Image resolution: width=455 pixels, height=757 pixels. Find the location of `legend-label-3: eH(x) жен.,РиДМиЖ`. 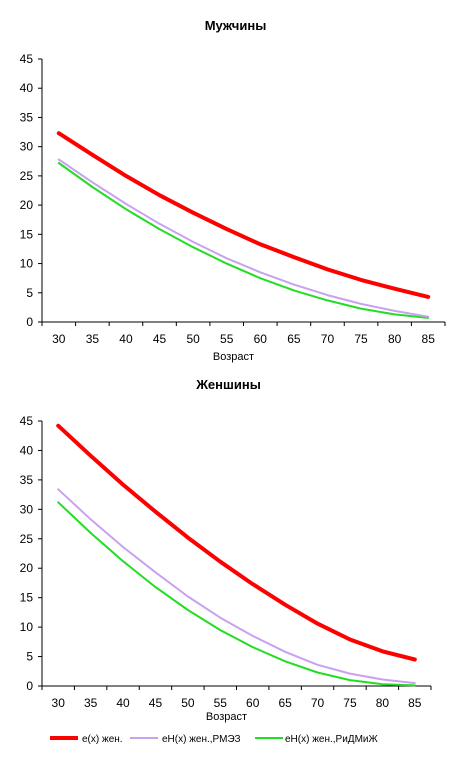

legend-label-3: eH(x) жен.,РиДМиЖ is located at coordinates (331, 739).